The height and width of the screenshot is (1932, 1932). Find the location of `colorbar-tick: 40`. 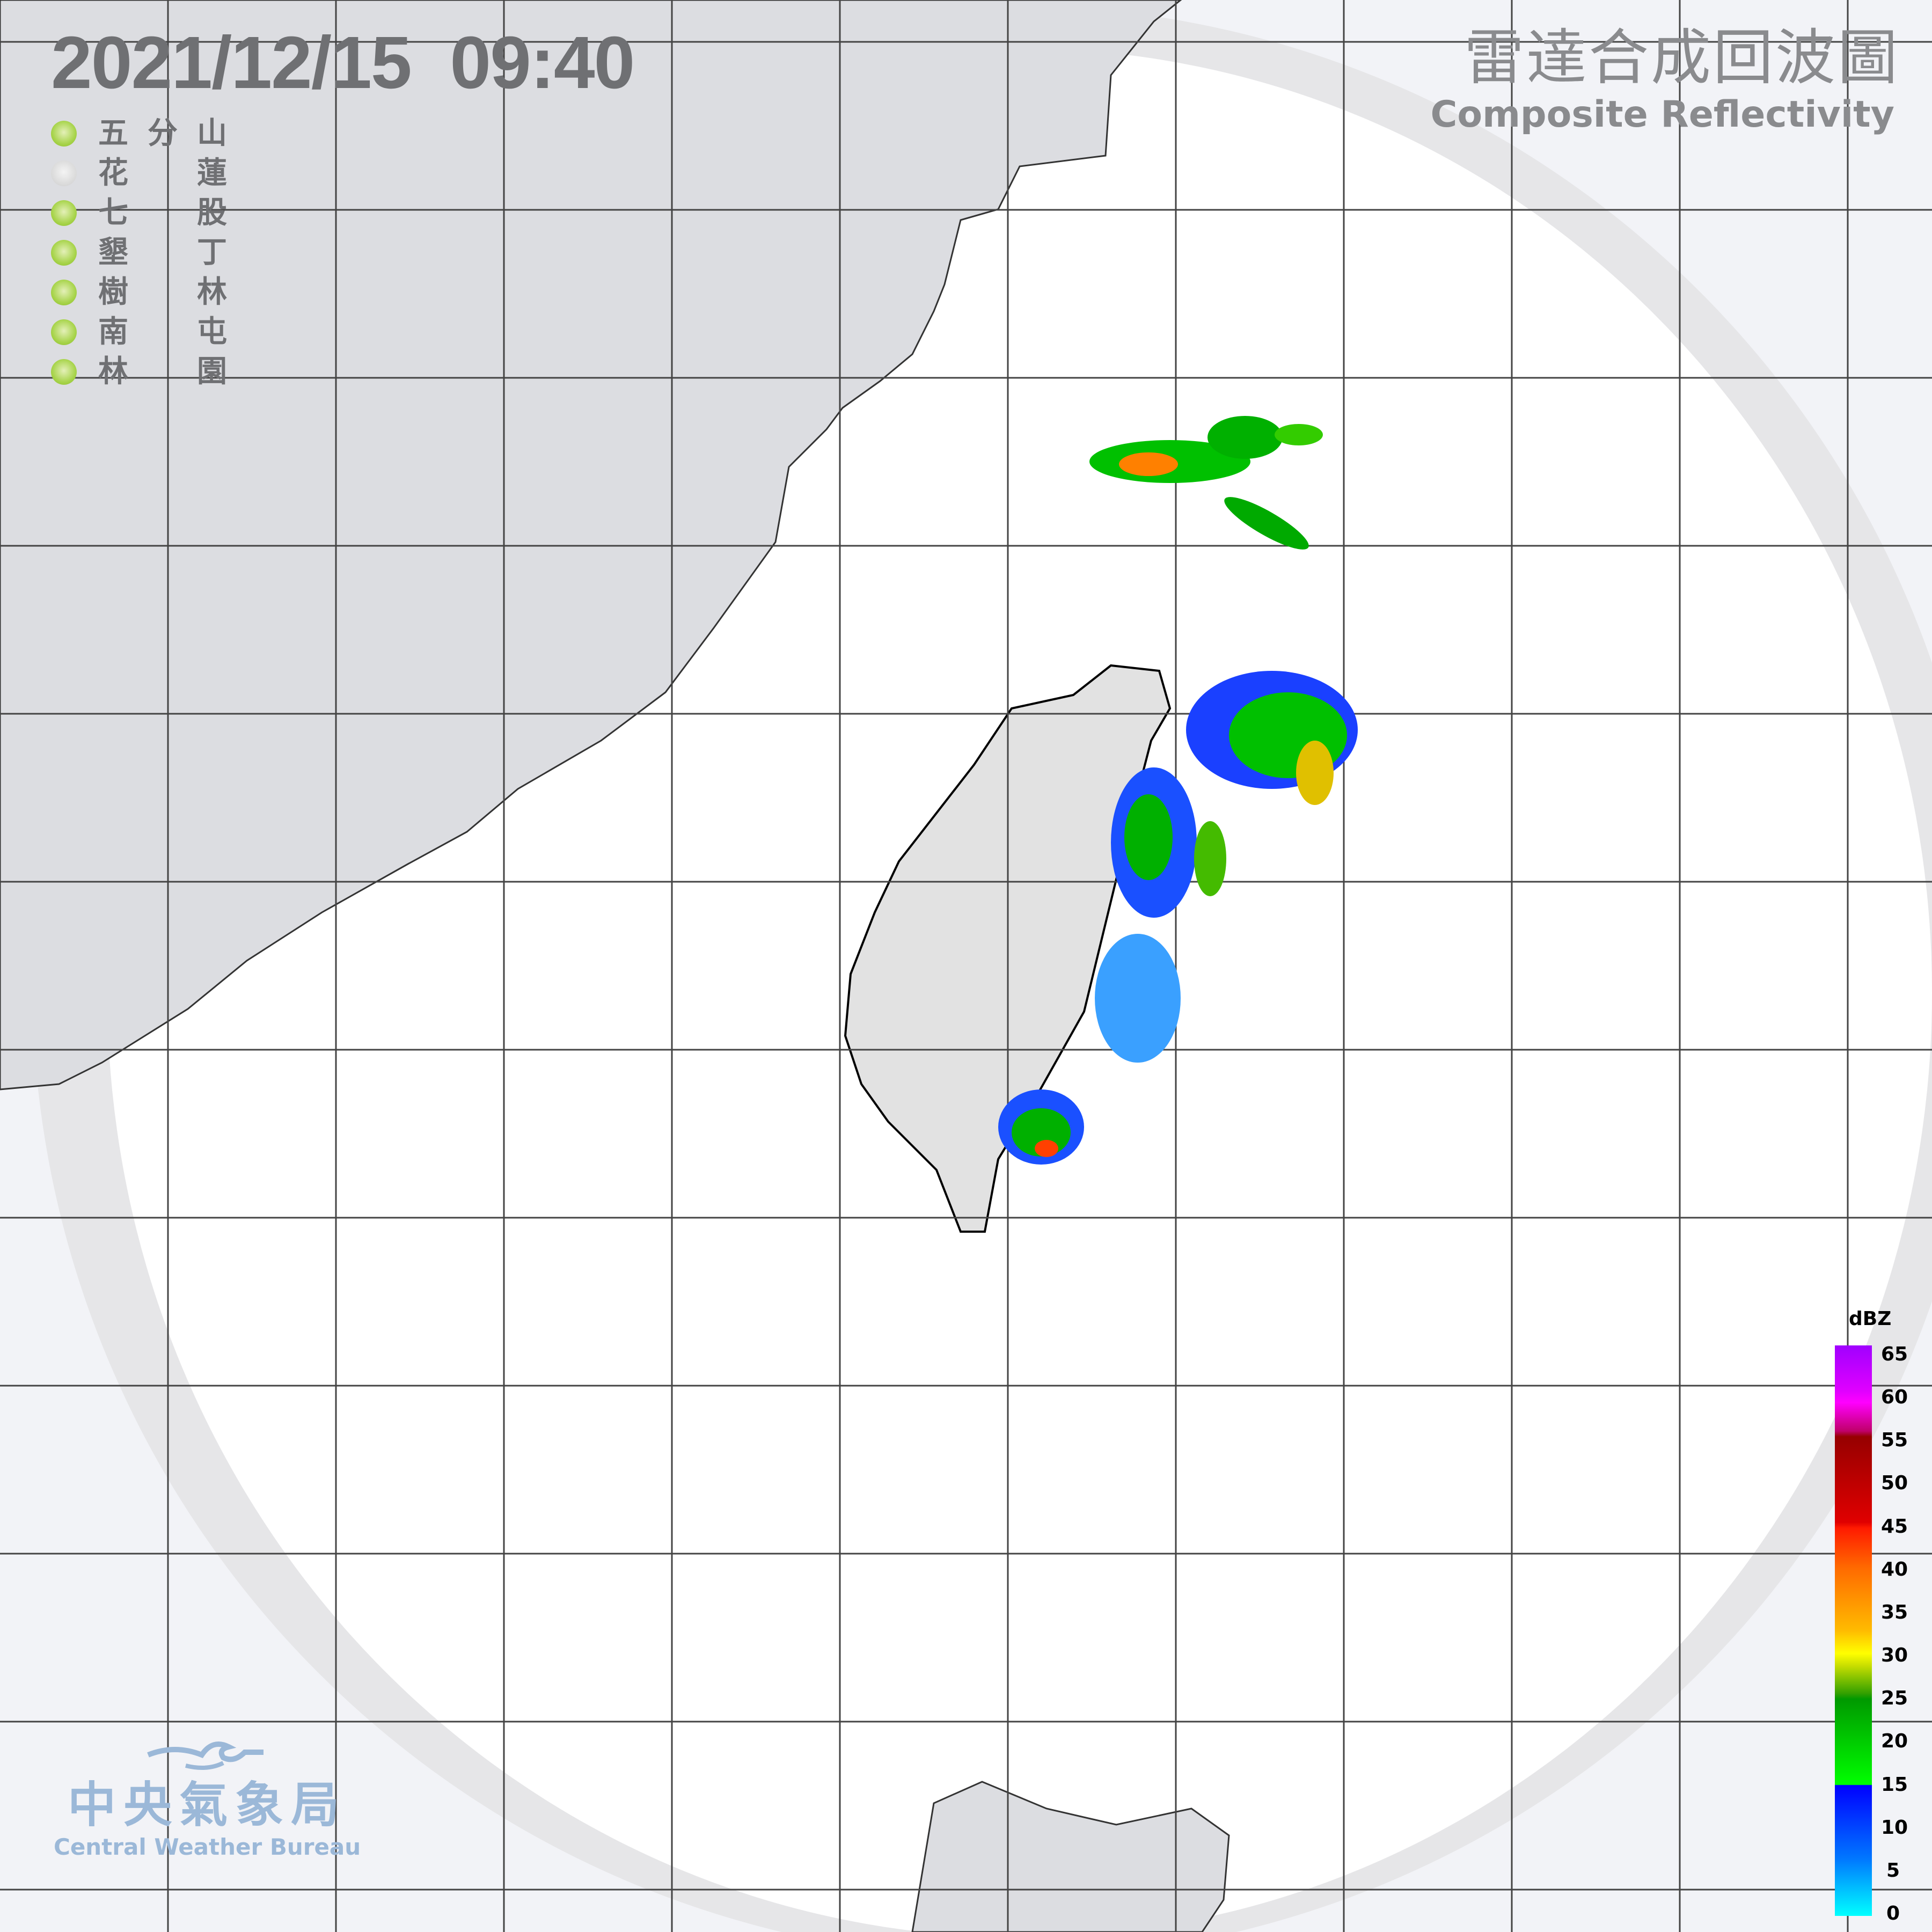

colorbar-tick: 40 is located at coordinates (1894, 1569).